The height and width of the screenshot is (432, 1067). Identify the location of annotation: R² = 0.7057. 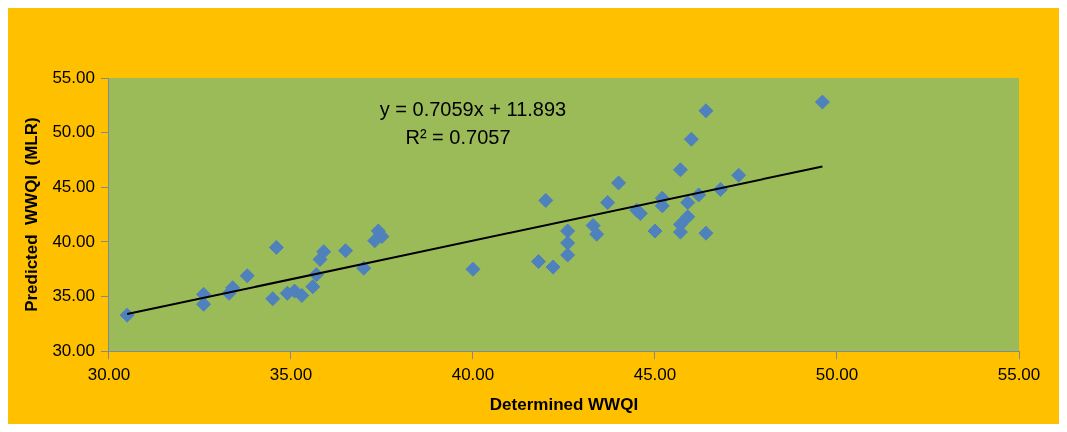
(458, 136).